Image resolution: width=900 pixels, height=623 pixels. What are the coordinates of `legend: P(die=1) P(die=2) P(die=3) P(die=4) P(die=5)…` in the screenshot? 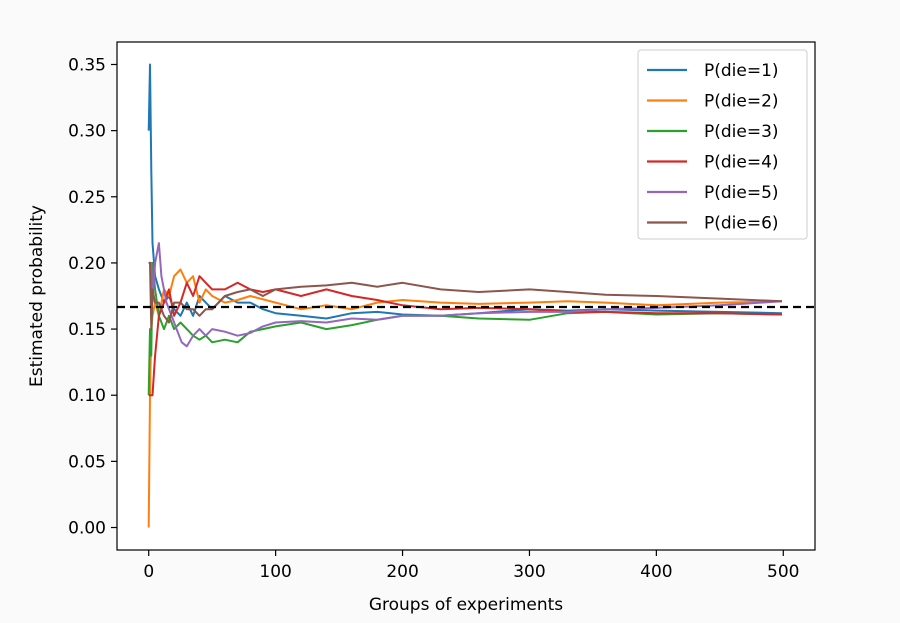 It's located at (722, 144).